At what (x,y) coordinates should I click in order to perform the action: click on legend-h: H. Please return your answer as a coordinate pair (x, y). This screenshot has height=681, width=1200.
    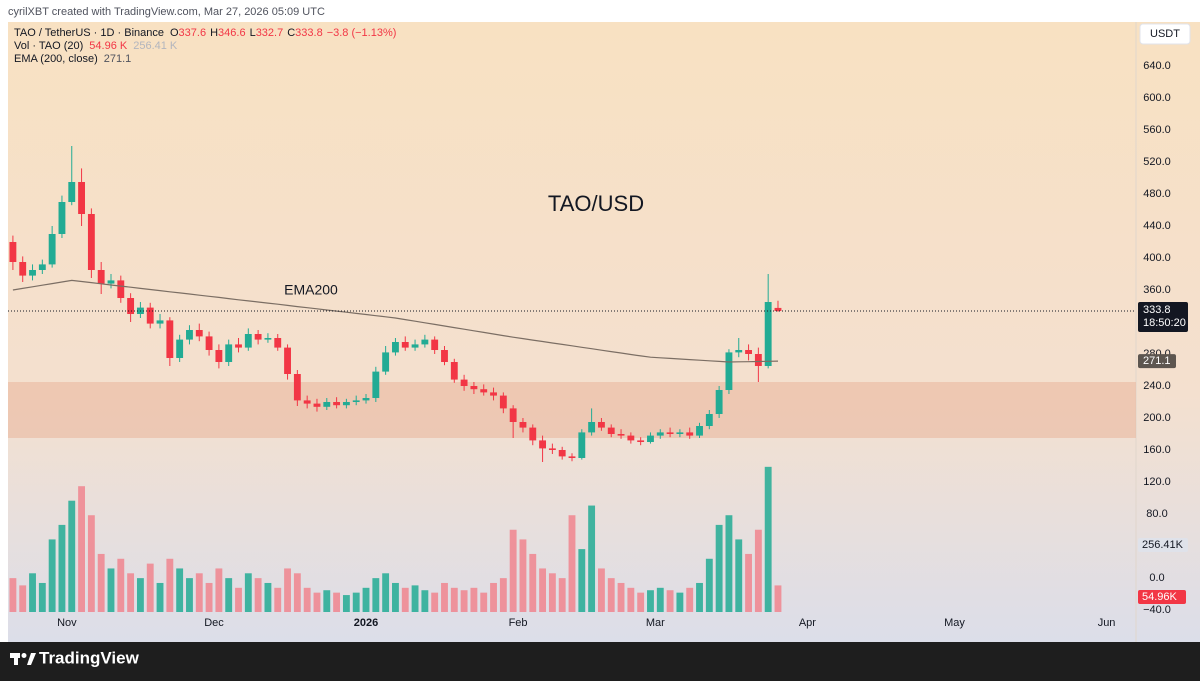
    Looking at the image, I should click on (214, 33).